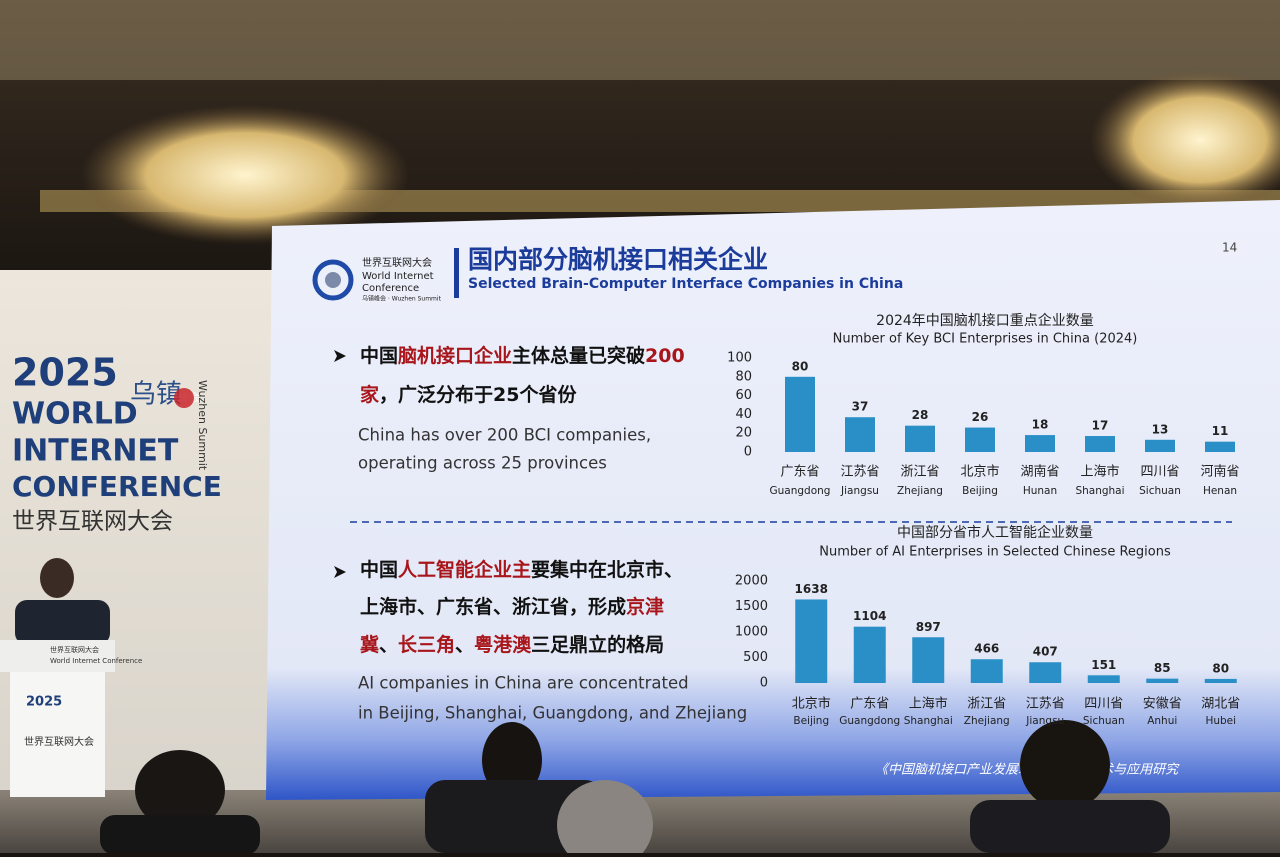 The width and height of the screenshot is (1280, 857). Describe the element at coordinates (1039, 472) in the screenshot. I see `x-tick-label: 湖南省` at that location.